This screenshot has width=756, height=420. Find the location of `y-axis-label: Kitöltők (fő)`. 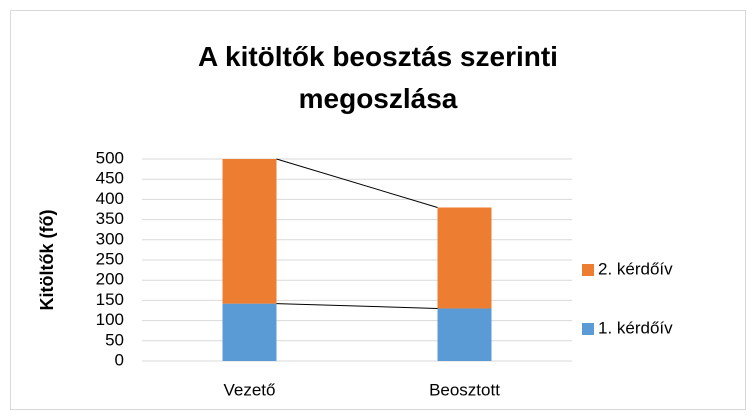

y-axis-label: Kitöltők (fő) is located at coordinates (47, 260).